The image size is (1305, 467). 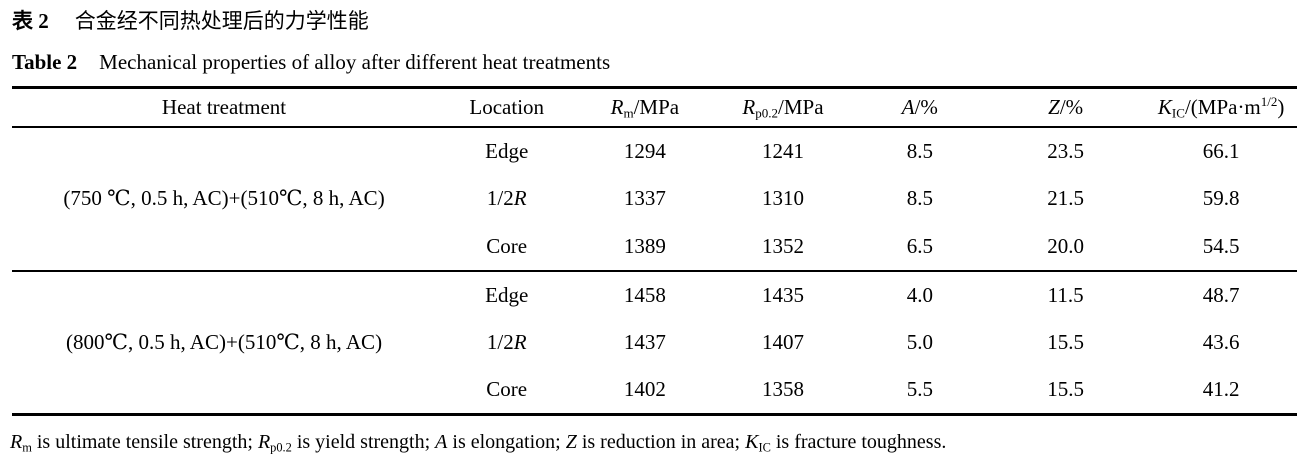 I want to click on cell-kic: 66.1, so click(x=1221, y=150).